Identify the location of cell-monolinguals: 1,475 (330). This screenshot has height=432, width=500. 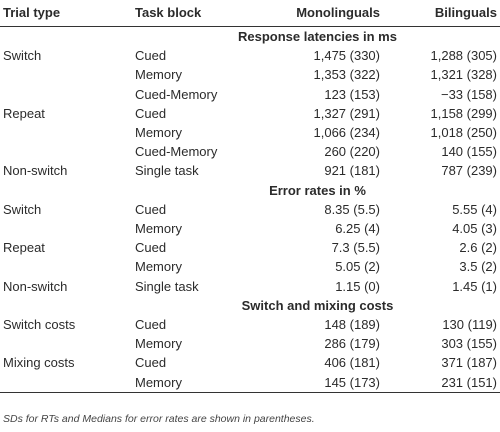
(347, 56).